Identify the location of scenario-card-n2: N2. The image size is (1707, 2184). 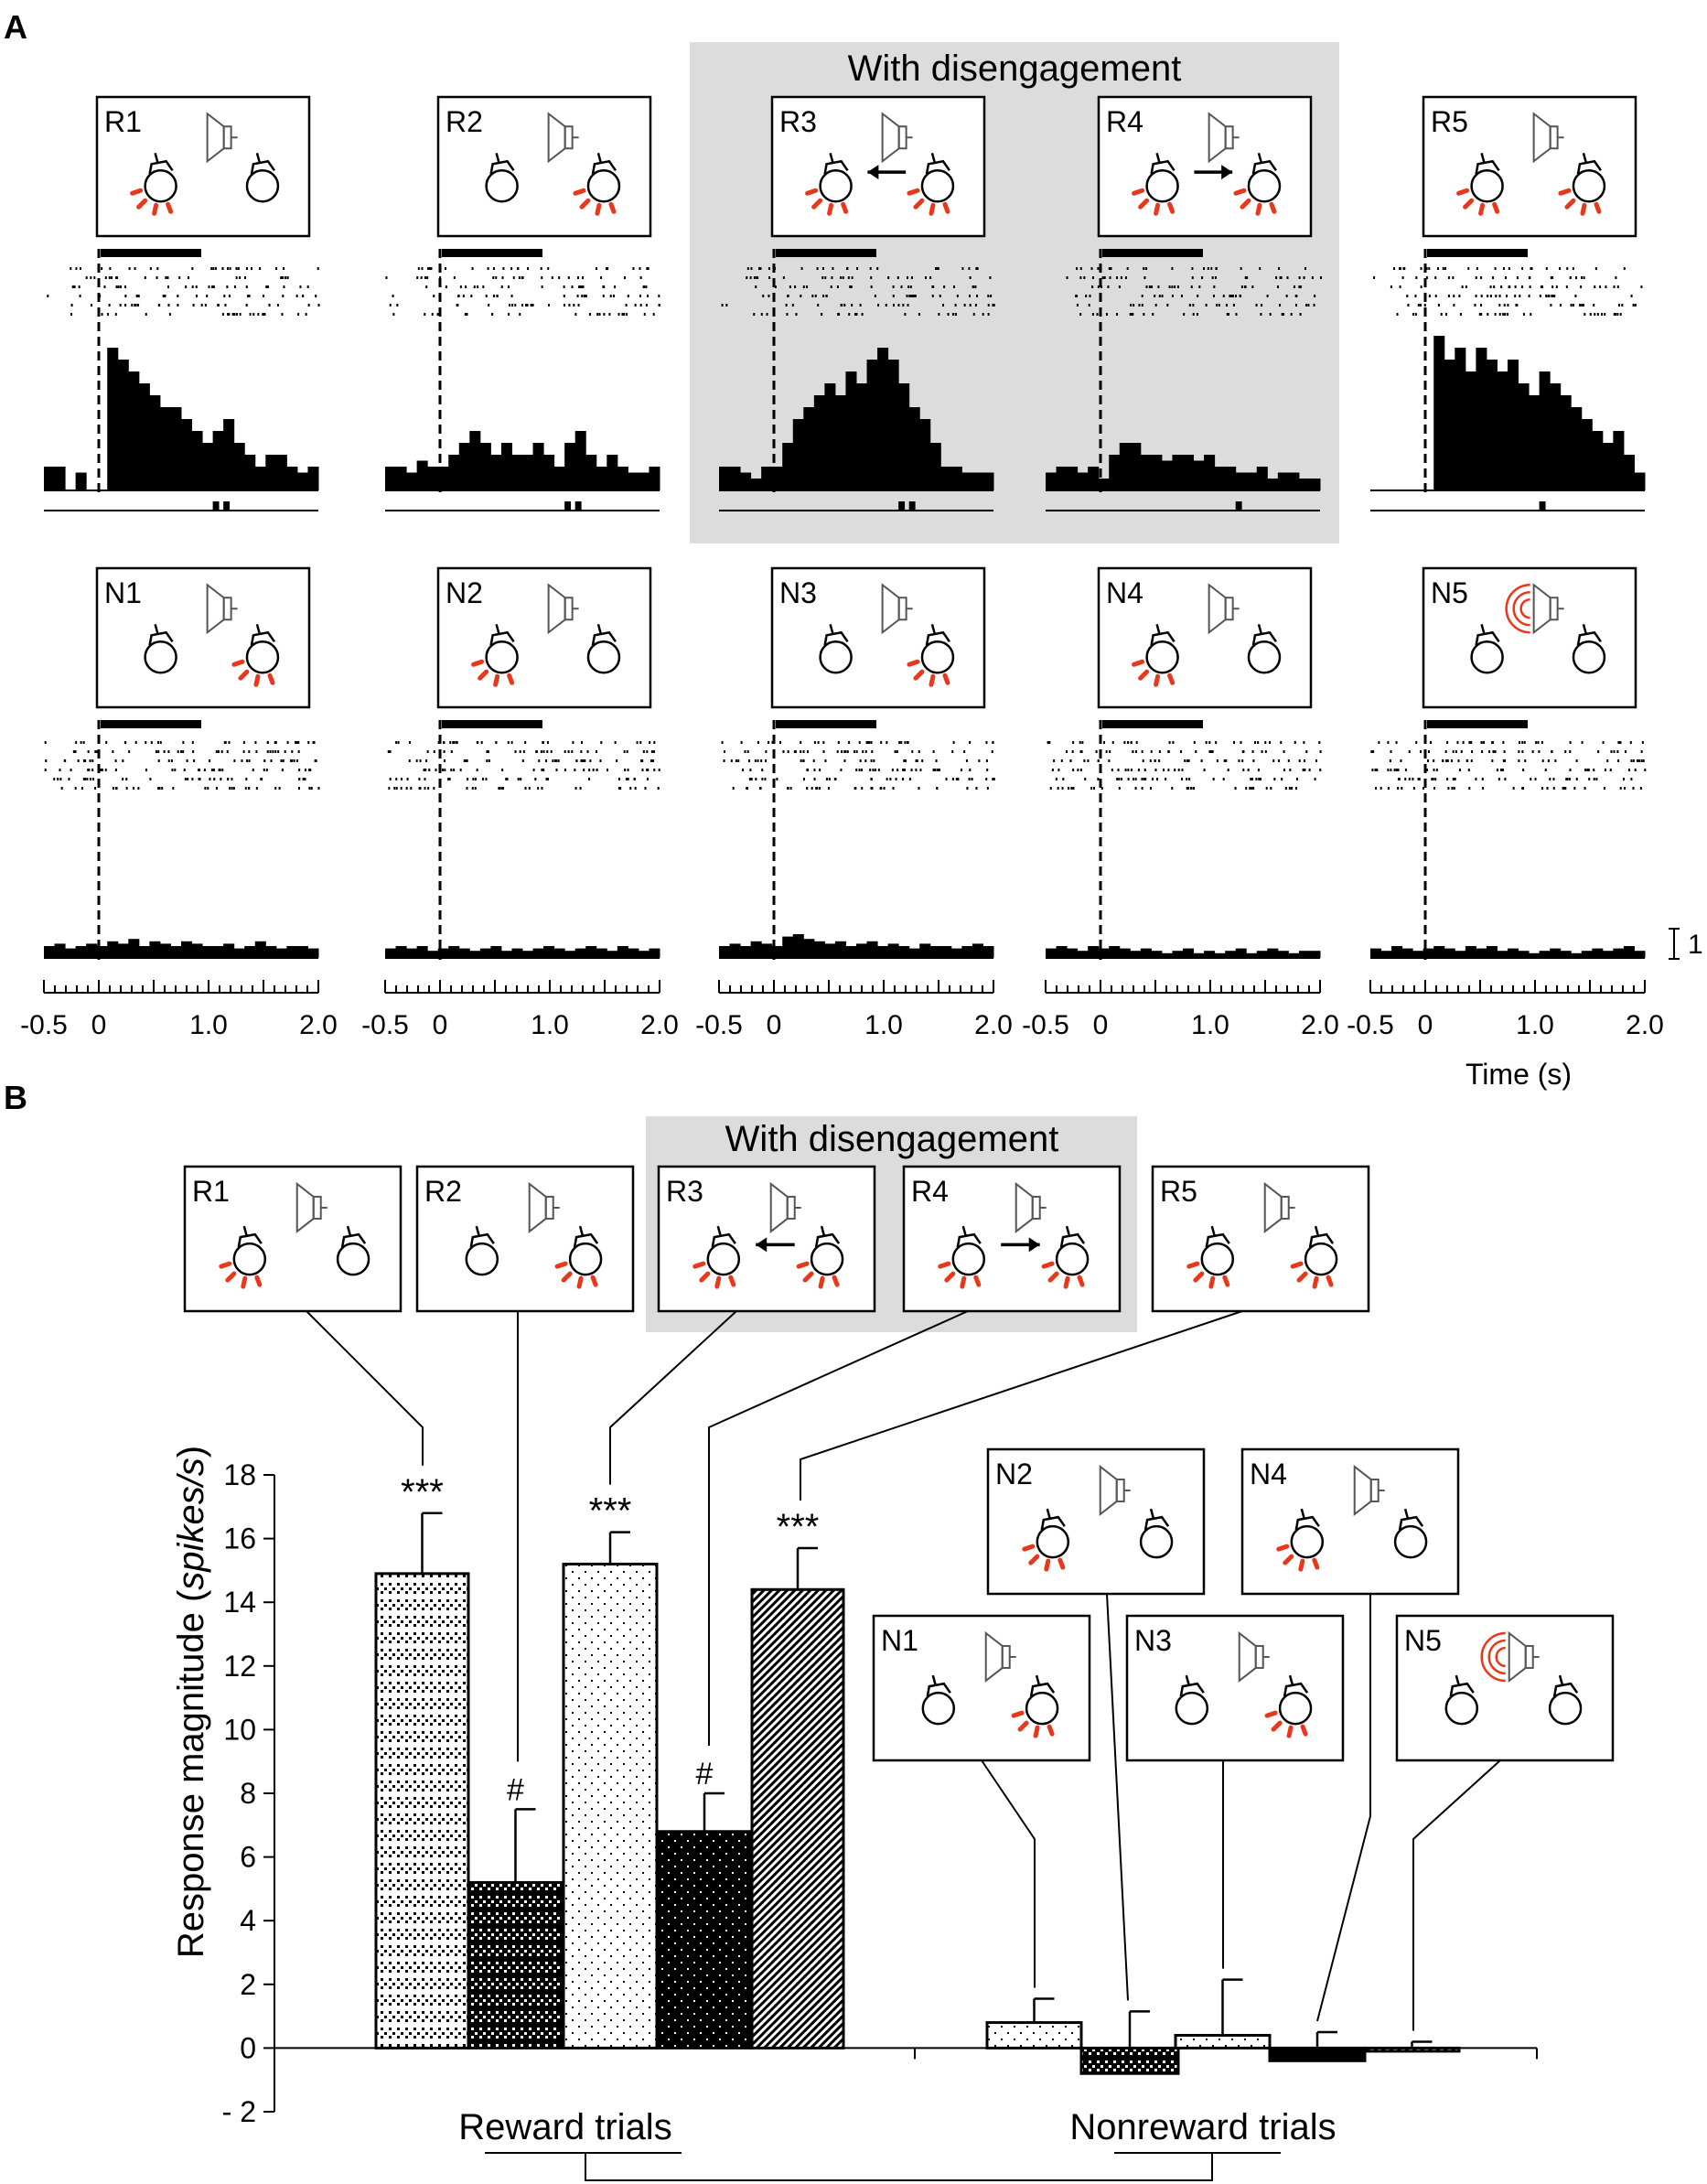
(1096, 1521).